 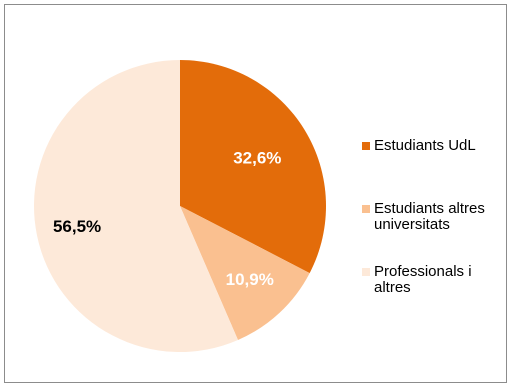 I want to click on legend-item-2: Professionals i altres, so click(x=417, y=280).